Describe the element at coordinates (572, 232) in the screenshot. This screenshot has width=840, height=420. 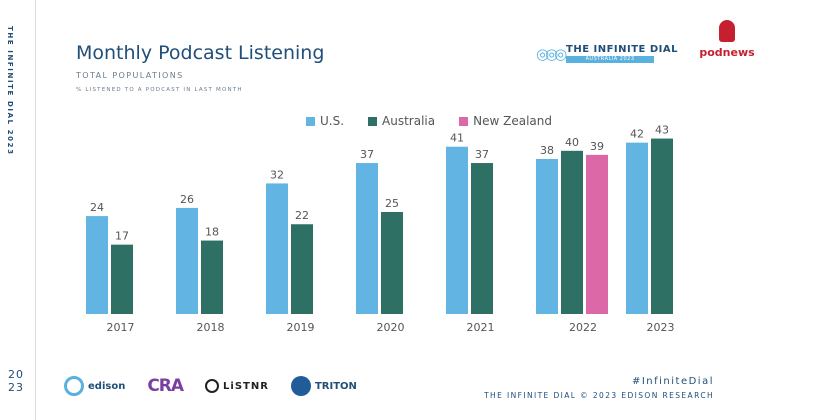
I see `bar-australia-2022` at that location.